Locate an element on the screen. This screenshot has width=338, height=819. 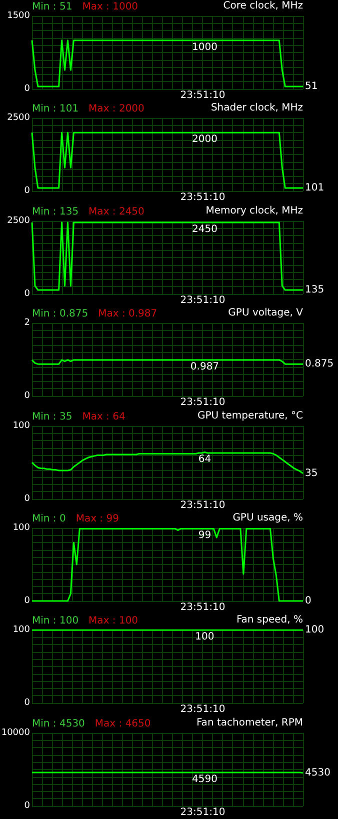
data-label: 1000 is located at coordinates (205, 47).